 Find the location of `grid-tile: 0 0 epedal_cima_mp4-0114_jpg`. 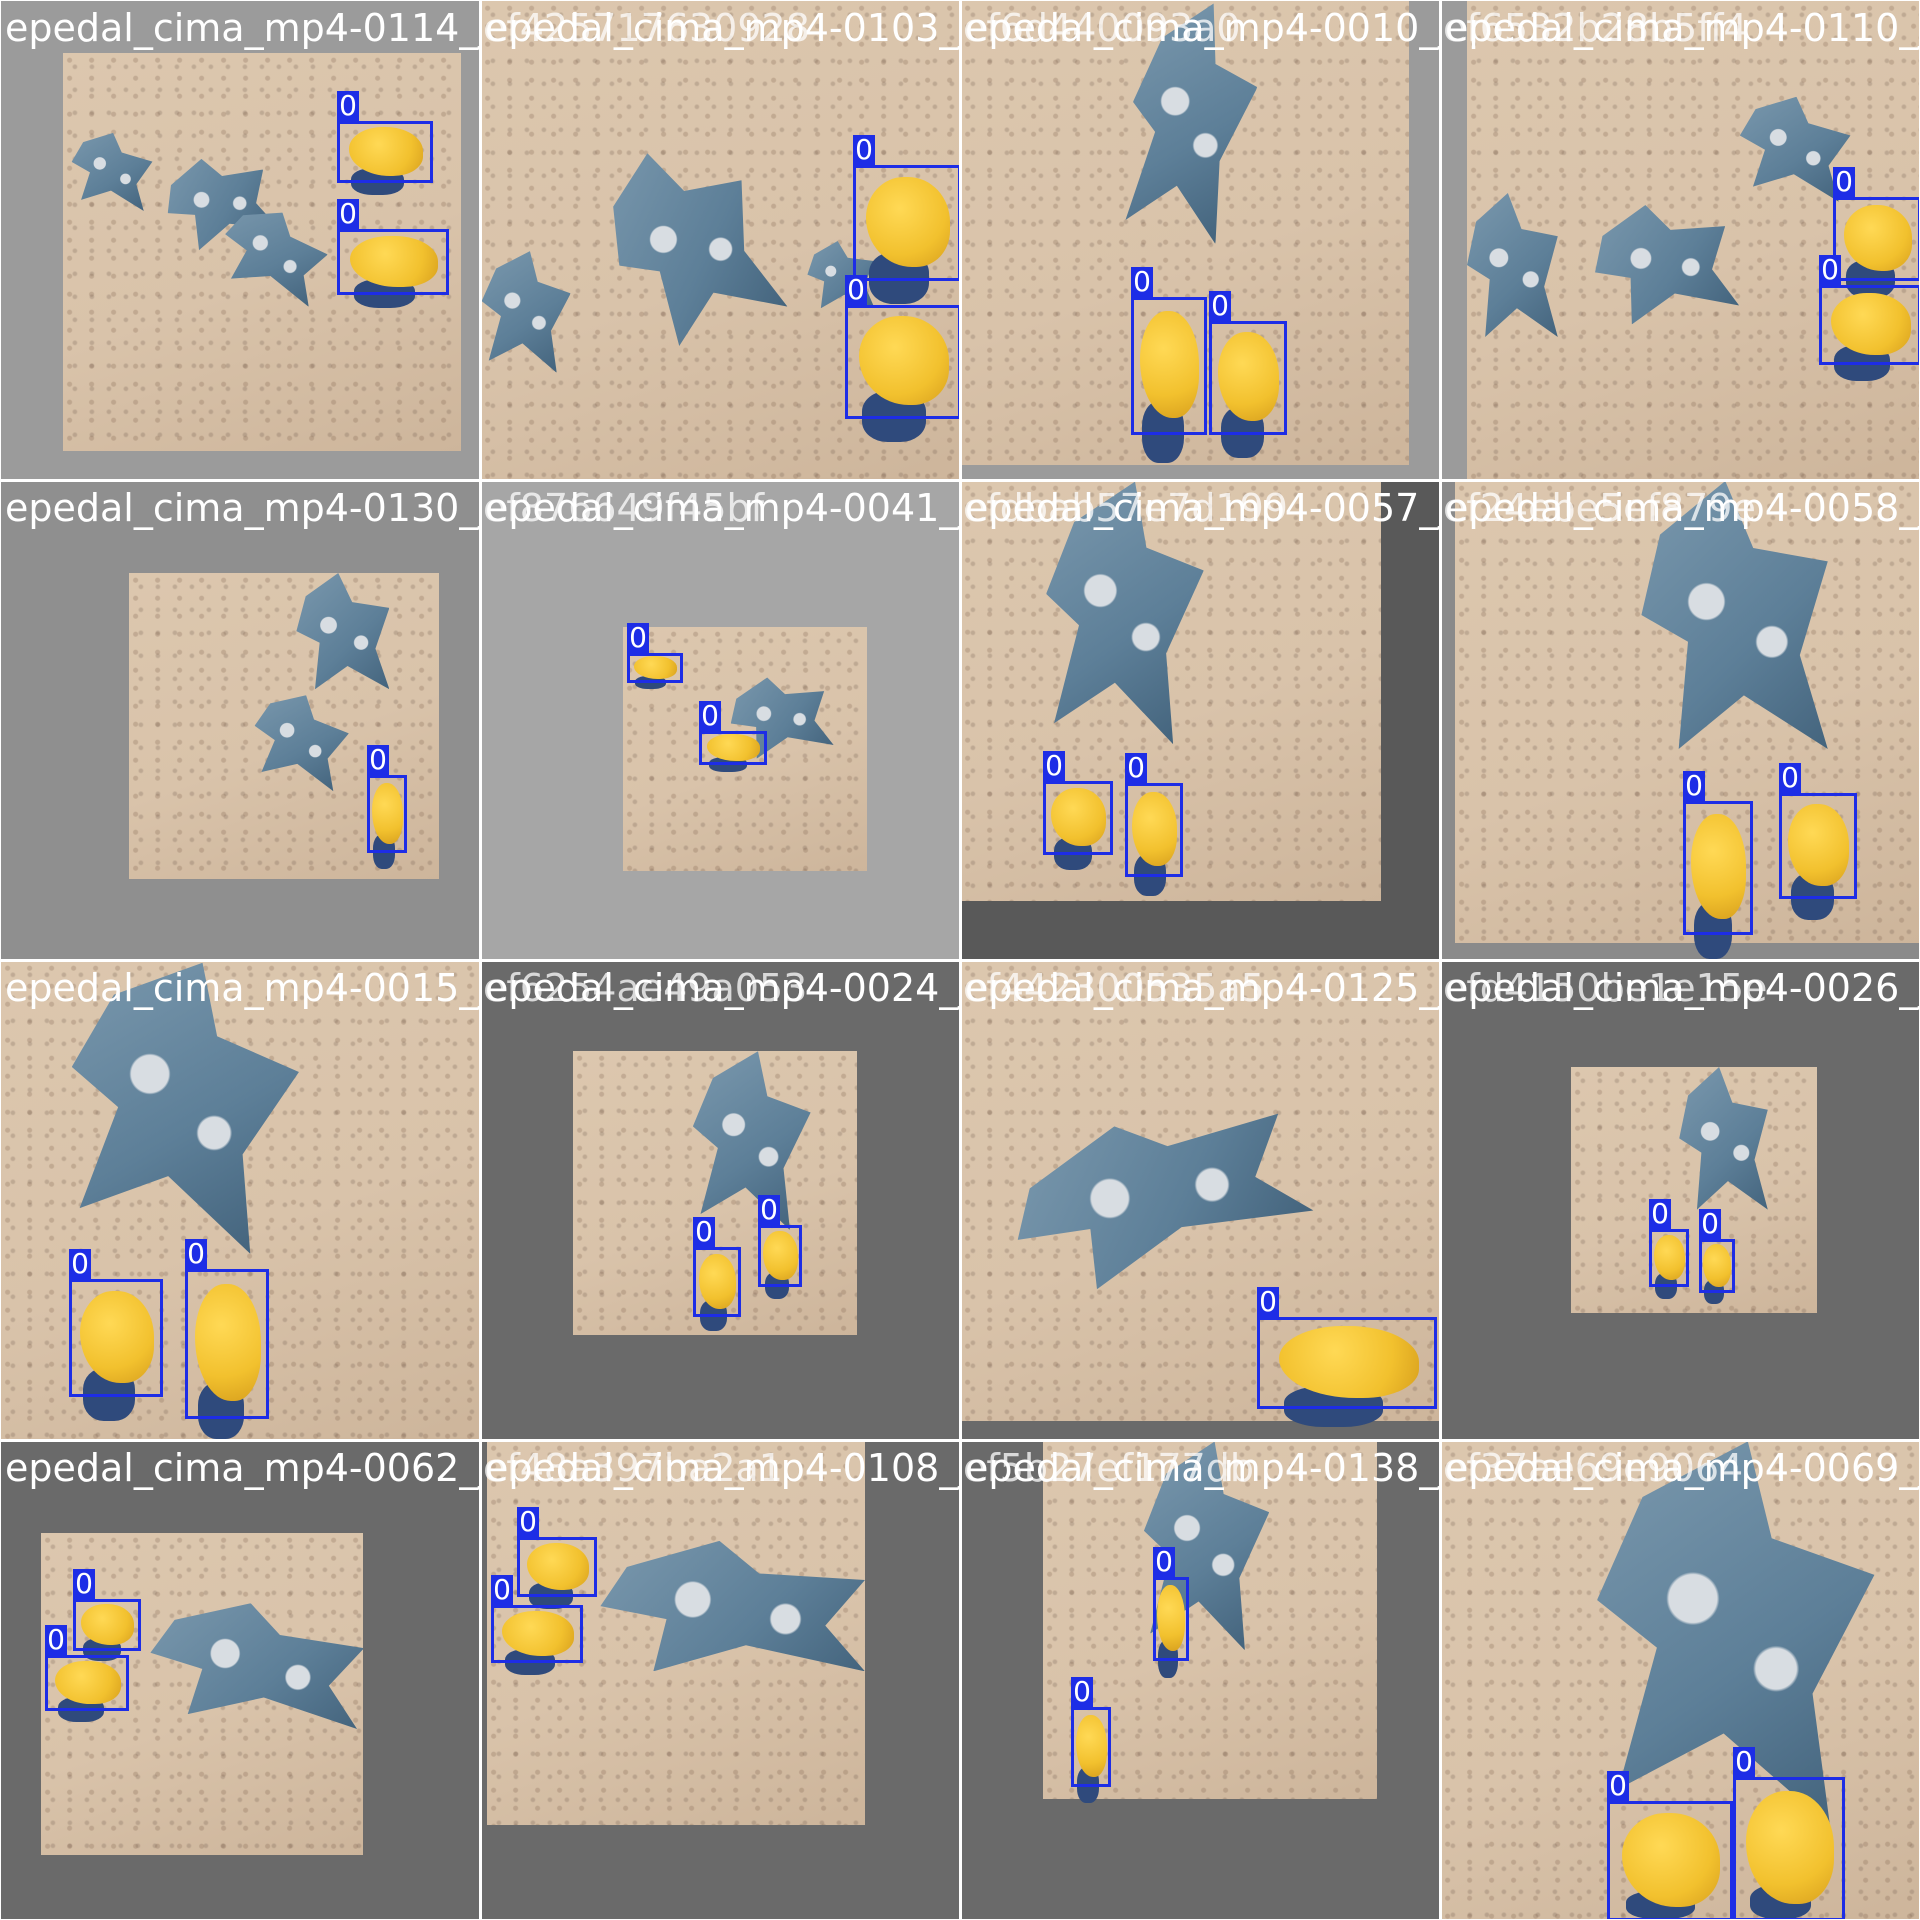

grid-tile: 0 0 epedal_cima_mp4-0114_jpg is located at coordinates (240, 240).